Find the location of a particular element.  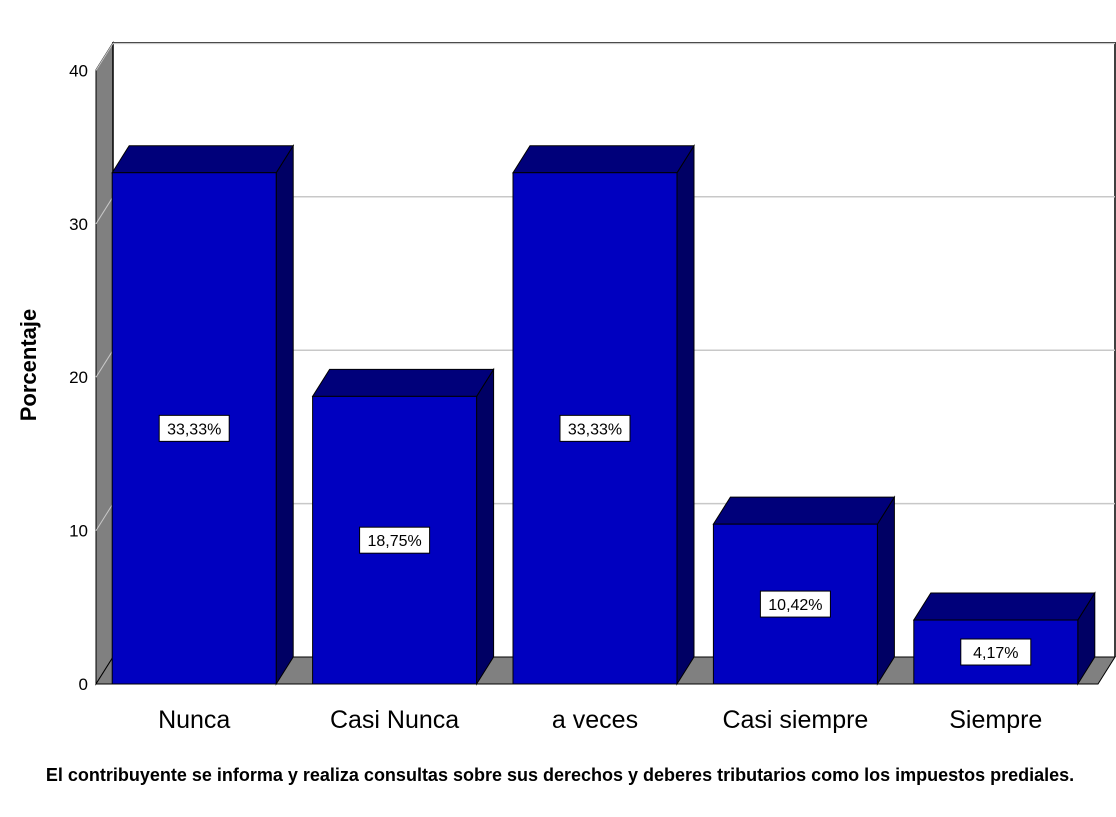

data-label: 18,75% is located at coordinates (394, 541).